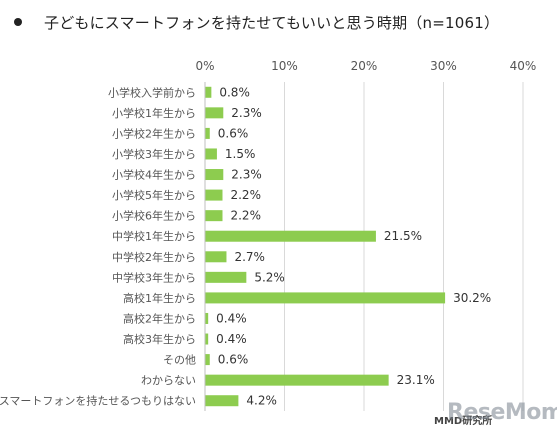 This screenshot has height=441, width=557. What do you see at coordinates (364, 66) in the screenshot?
I see `x-tick-label-20: 20%` at bounding box center [364, 66].